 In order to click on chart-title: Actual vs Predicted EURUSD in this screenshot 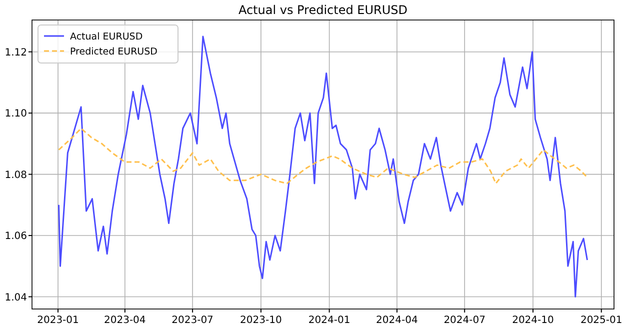, I will do `click(323, 10)`.